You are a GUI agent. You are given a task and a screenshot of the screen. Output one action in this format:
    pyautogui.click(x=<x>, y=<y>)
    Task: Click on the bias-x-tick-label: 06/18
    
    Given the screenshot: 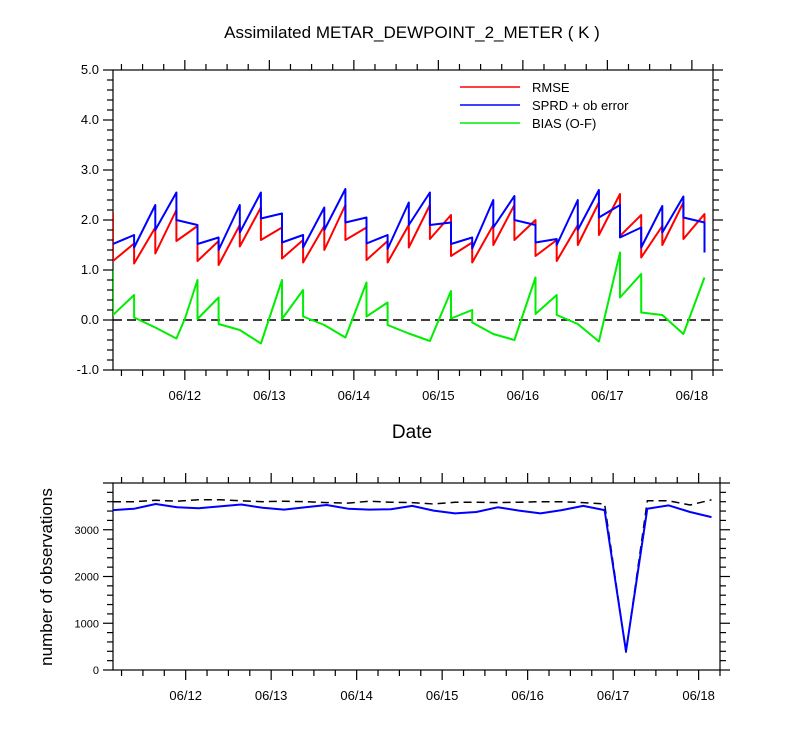 What is the action you would take?
    pyautogui.click(x=692, y=395)
    